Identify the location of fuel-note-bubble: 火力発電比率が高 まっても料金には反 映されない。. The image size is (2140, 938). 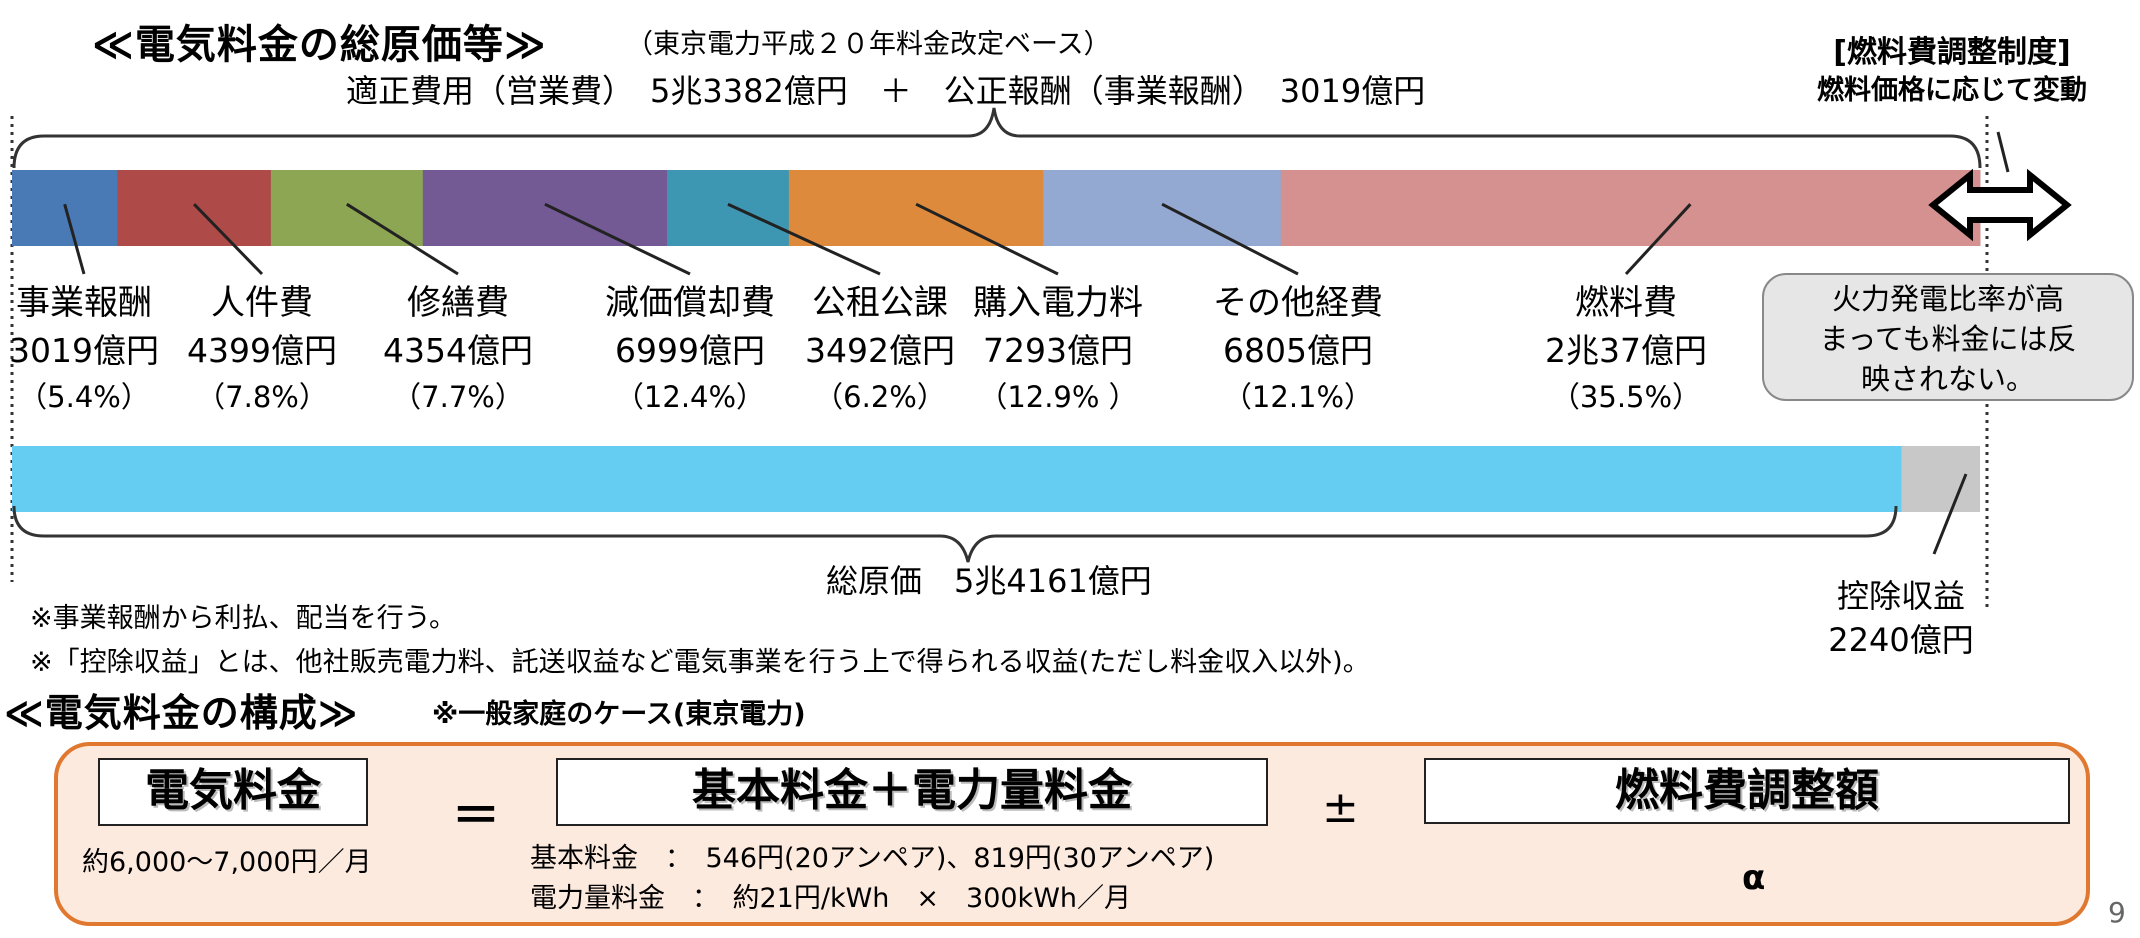
(1948, 337).